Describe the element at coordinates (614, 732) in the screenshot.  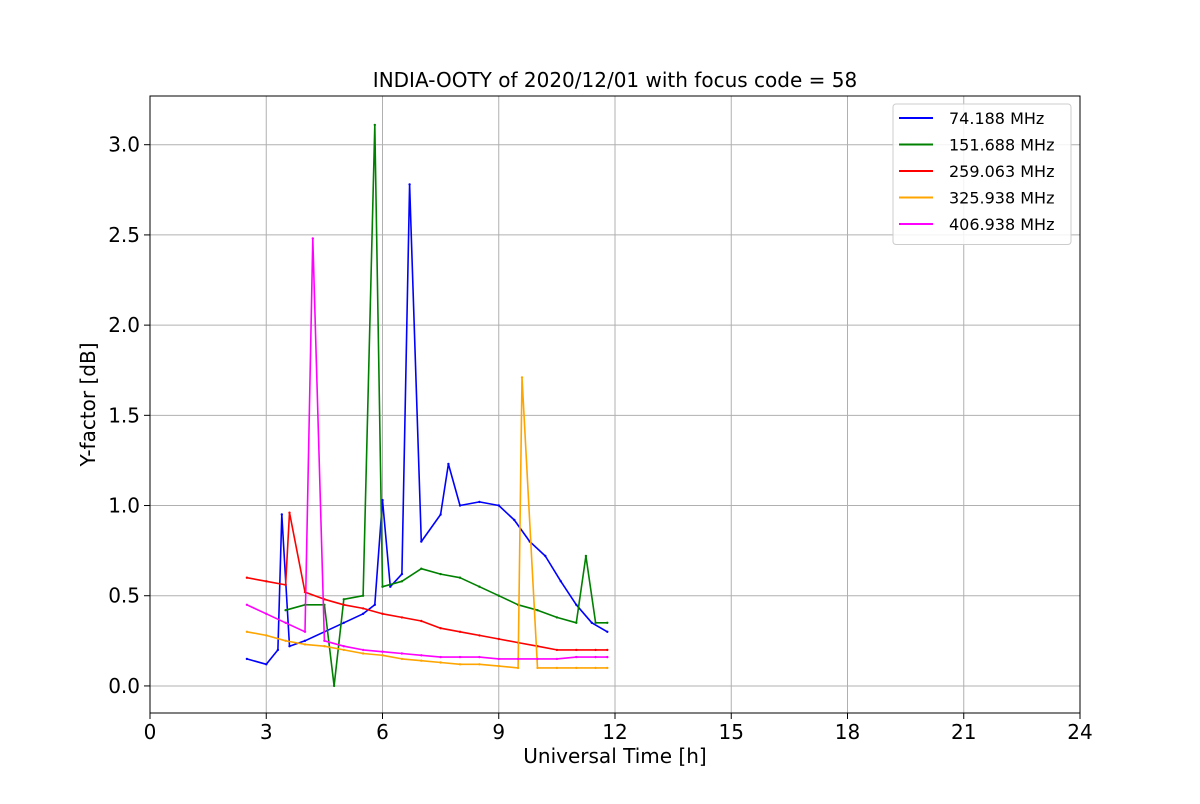
I see `x-tick-label: 12` at that location.